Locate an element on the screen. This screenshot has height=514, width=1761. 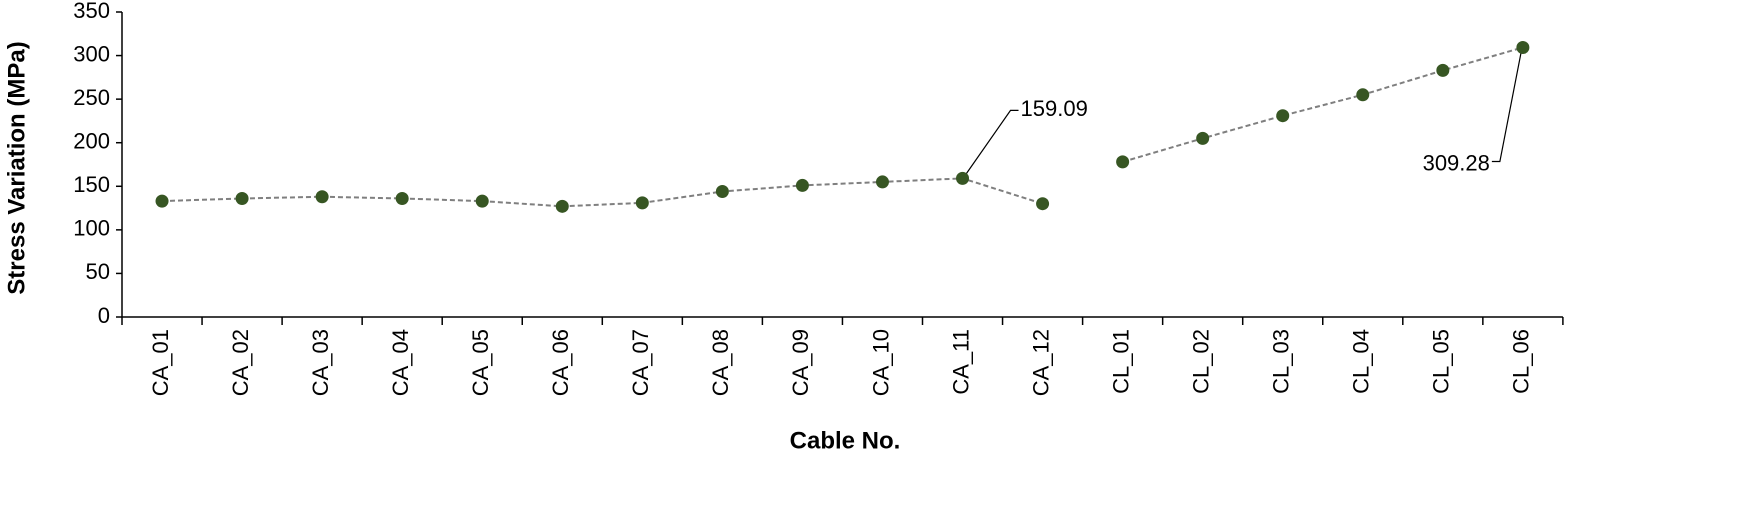
y-tick-label: 350 is located at coordinates (91, 11).